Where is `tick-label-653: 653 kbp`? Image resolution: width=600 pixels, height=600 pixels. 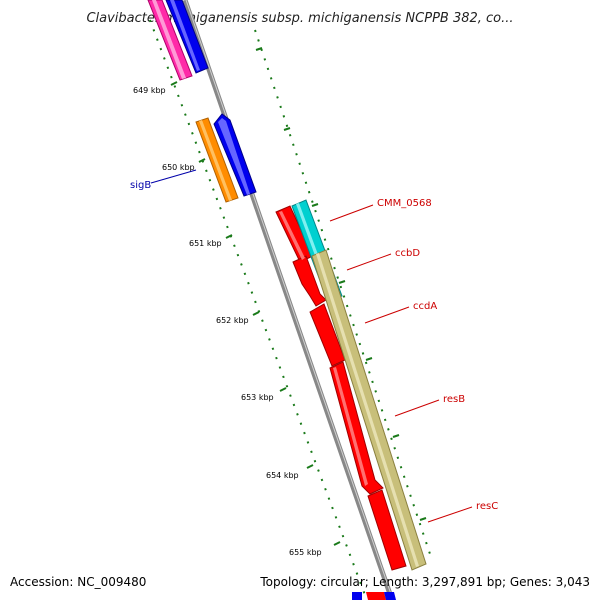
tick-label-653: 653 kbp is located at coordinates (257, 397).